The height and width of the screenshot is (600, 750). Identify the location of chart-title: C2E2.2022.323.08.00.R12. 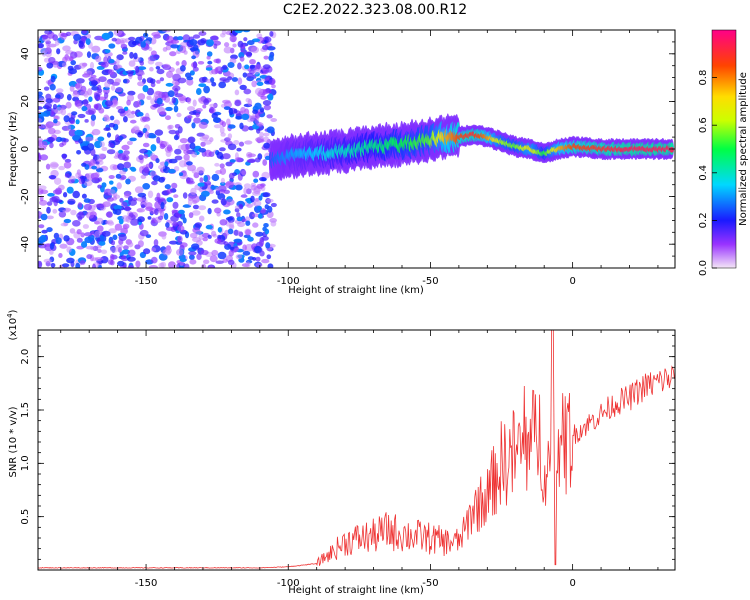
(375, 10).